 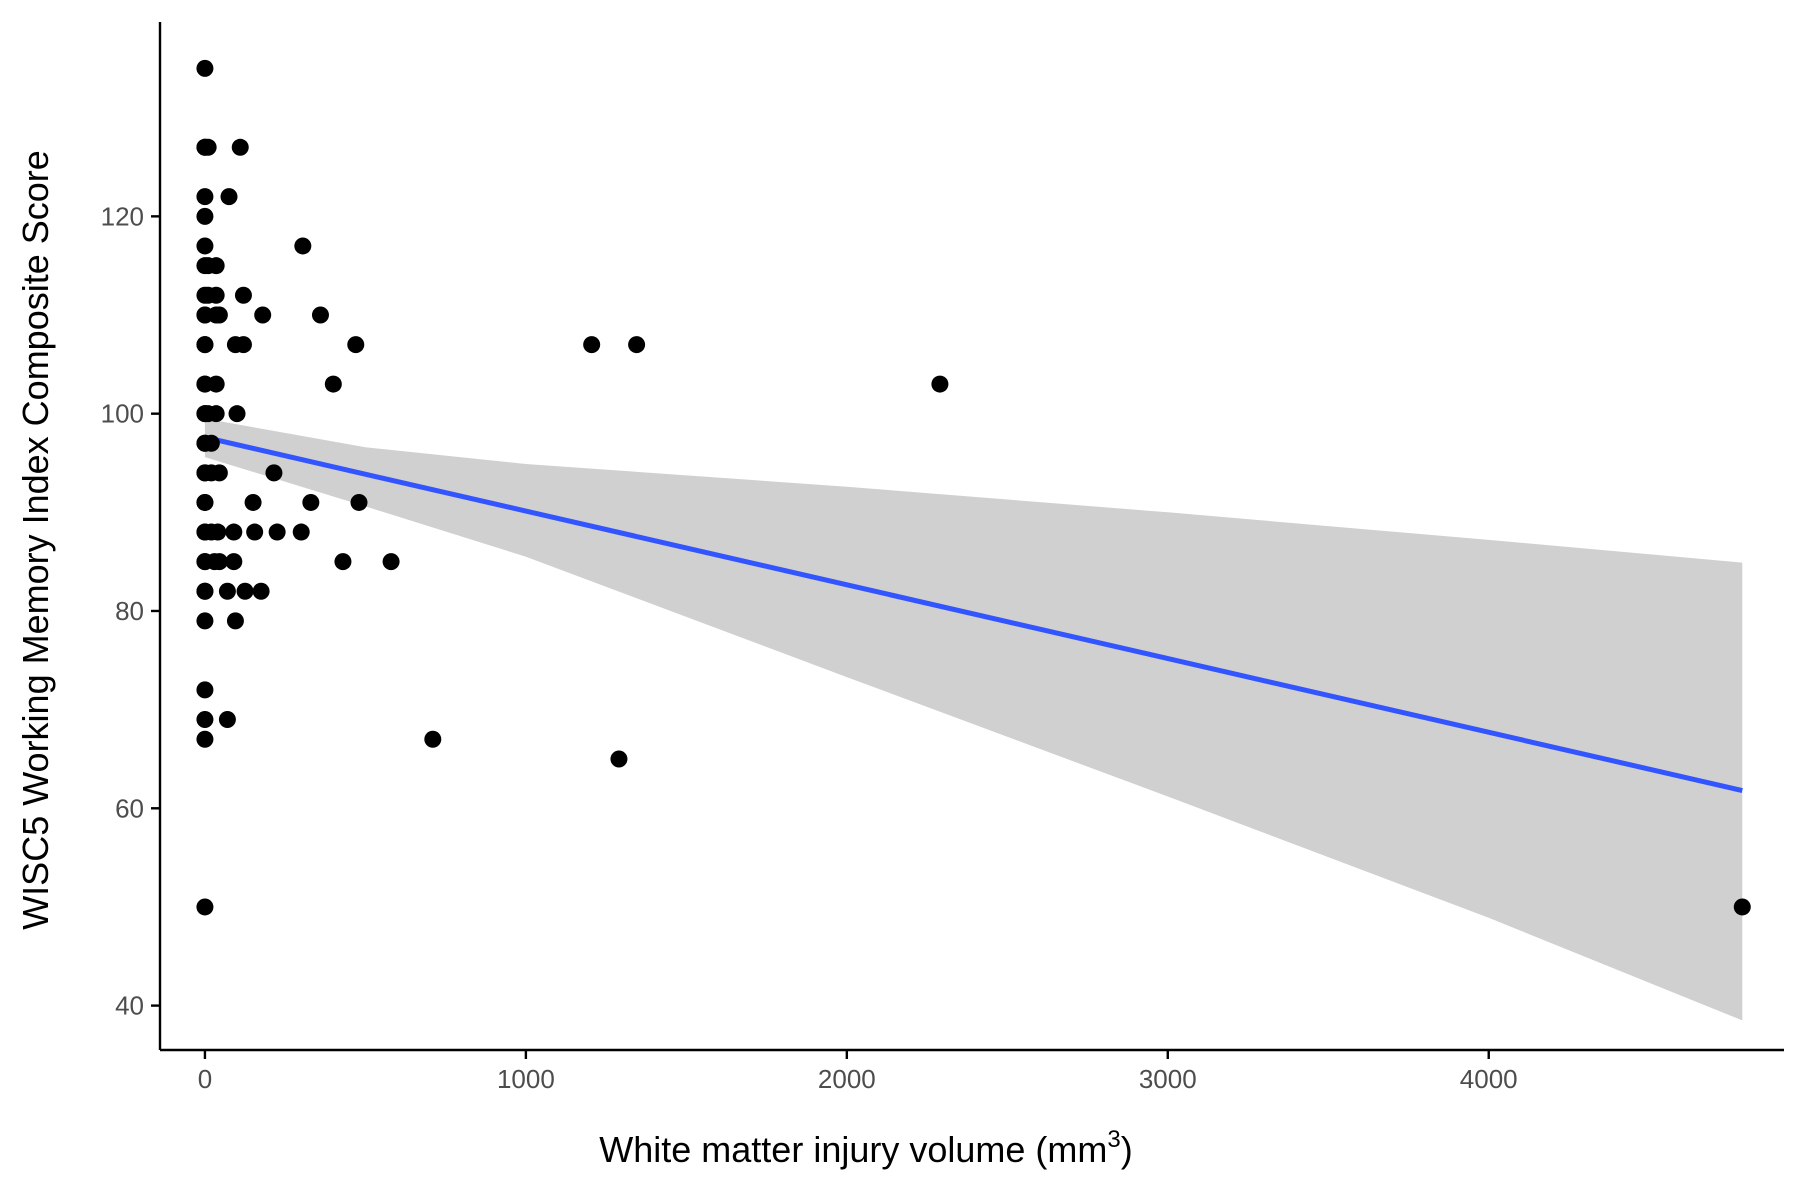 I want to click on y-tick-label: 40, so click(x=129, y=1006).